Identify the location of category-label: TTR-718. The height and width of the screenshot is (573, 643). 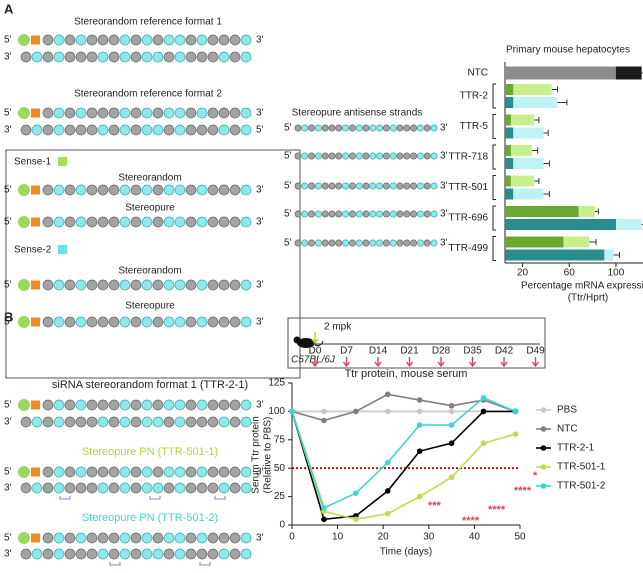
(469, 157).